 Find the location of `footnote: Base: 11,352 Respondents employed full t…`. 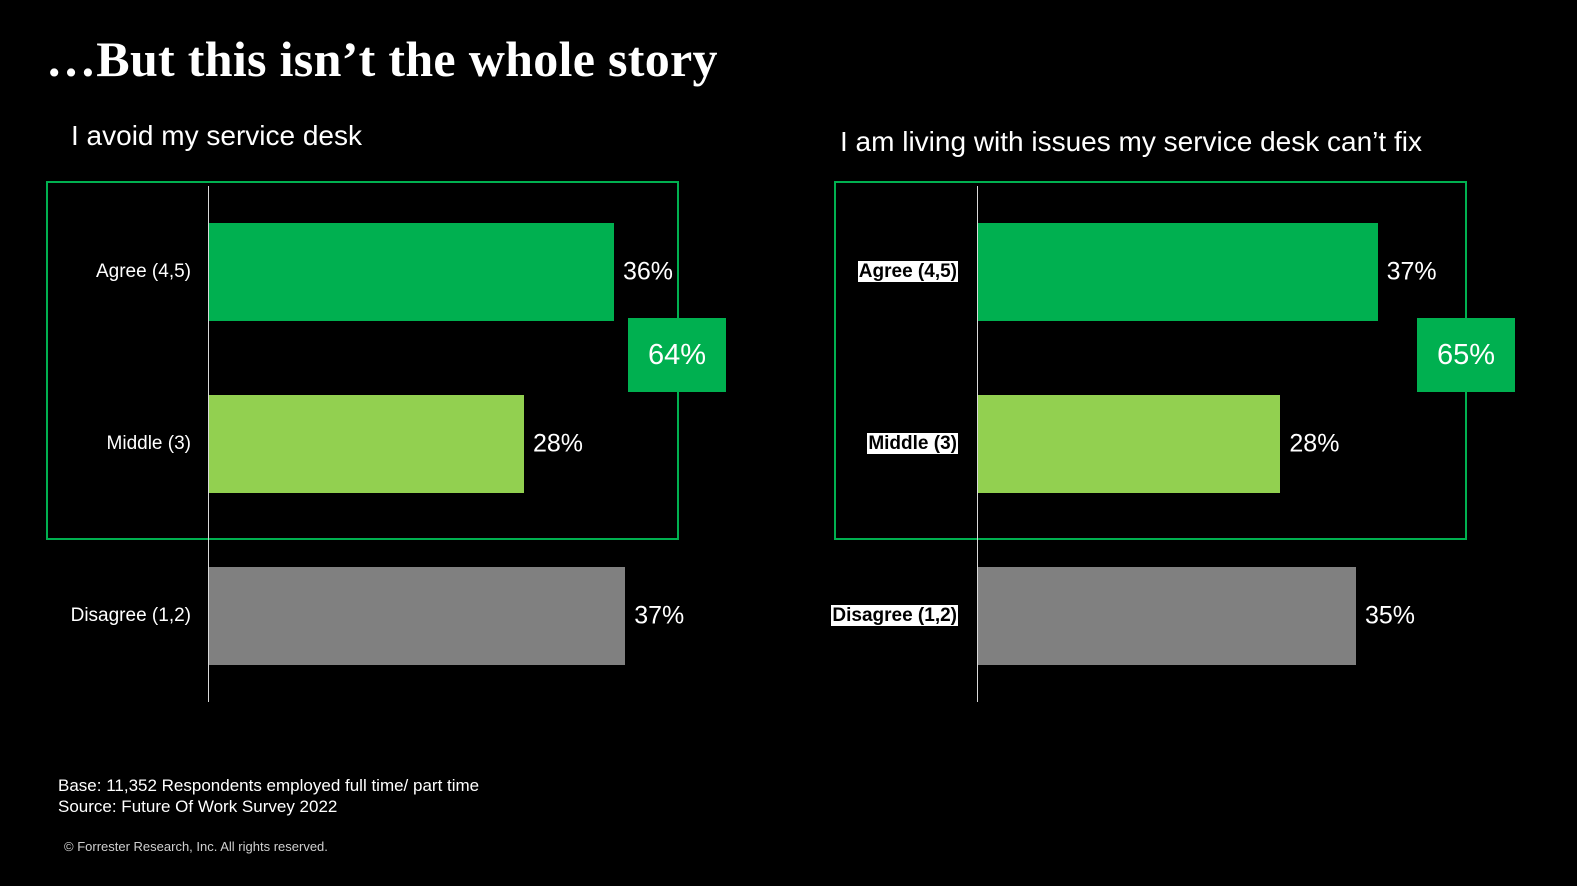

footnote: Base: 11,352 Respondents employed full t… is located at coordinates (268, 796).